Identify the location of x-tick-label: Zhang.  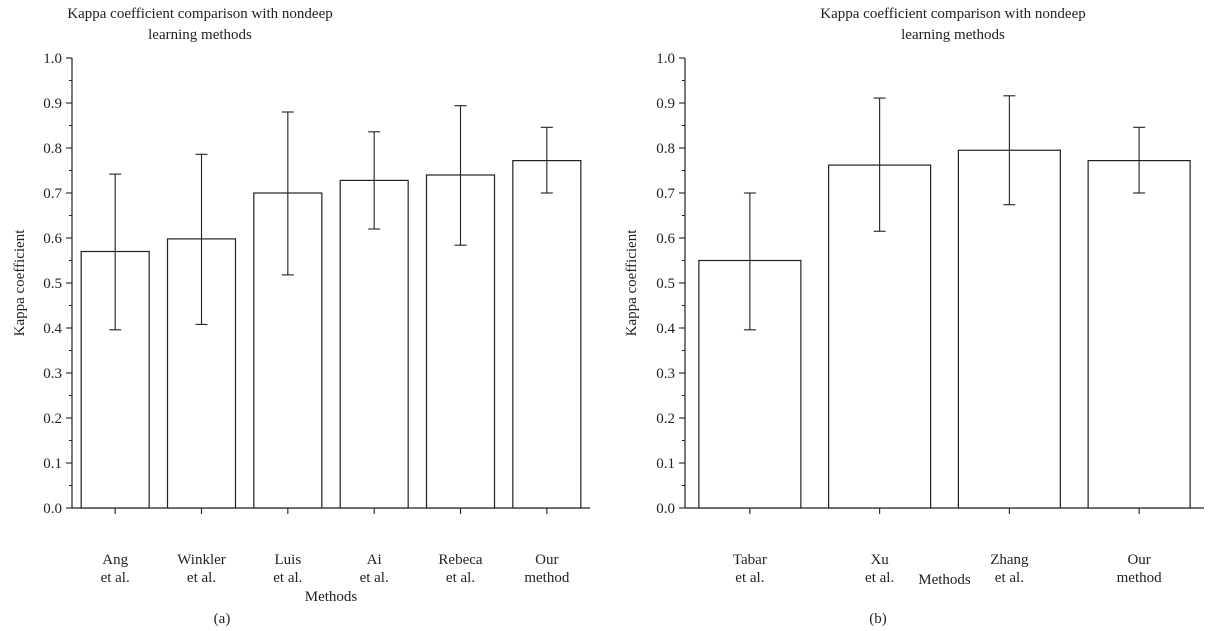
(1009, 560).